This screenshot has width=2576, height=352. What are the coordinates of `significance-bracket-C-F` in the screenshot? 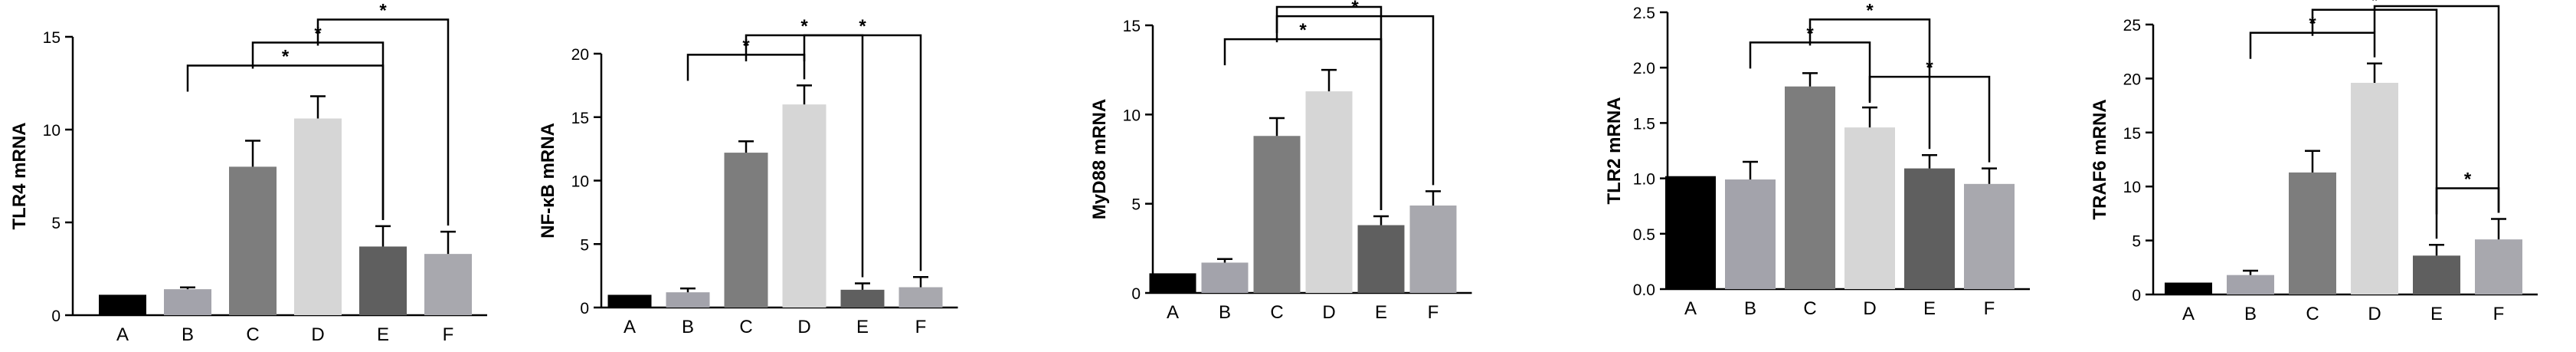 It's located at (1355, 100).